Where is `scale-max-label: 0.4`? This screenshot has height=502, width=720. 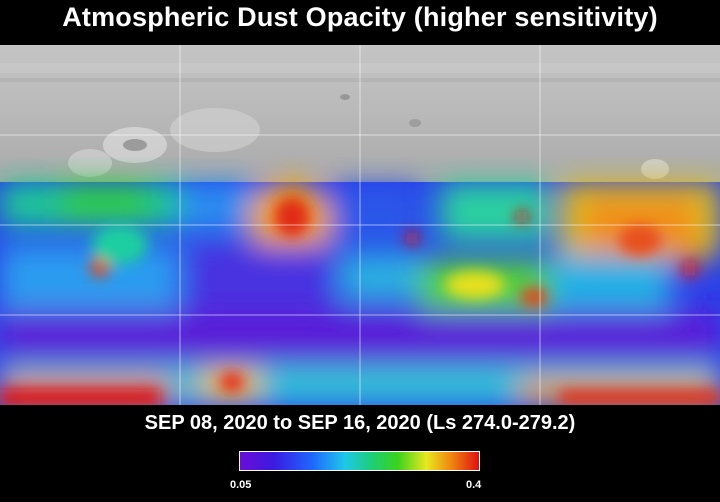
scale-max-label: 0.4 is located at coordinates (474, 485).